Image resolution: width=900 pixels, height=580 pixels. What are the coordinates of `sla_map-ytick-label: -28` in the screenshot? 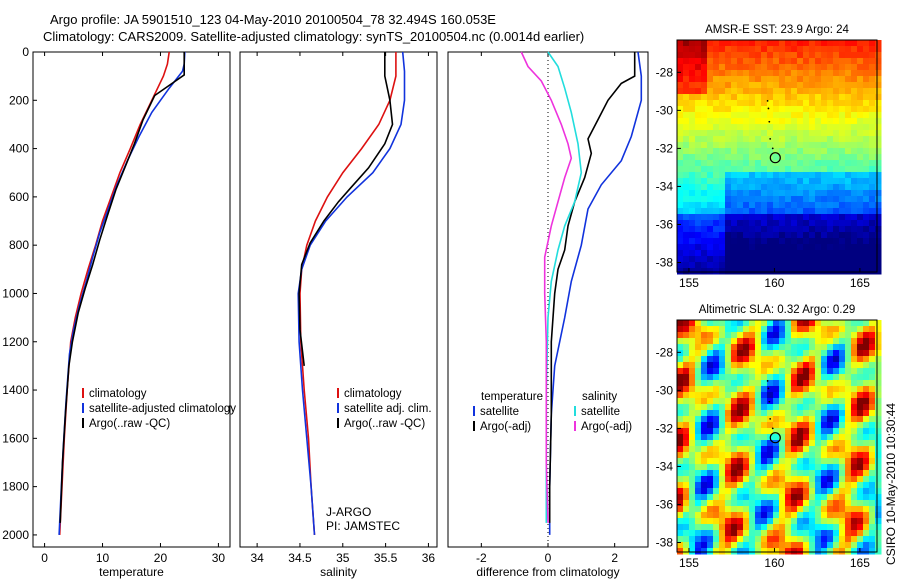 It's located at (665, 352).